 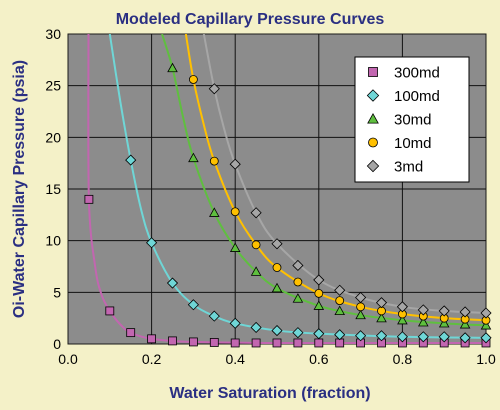 What do you see at coordinates (373, 142) in the screenshot?
I see `legend-marker-10md` at bounding box center [373, 142].